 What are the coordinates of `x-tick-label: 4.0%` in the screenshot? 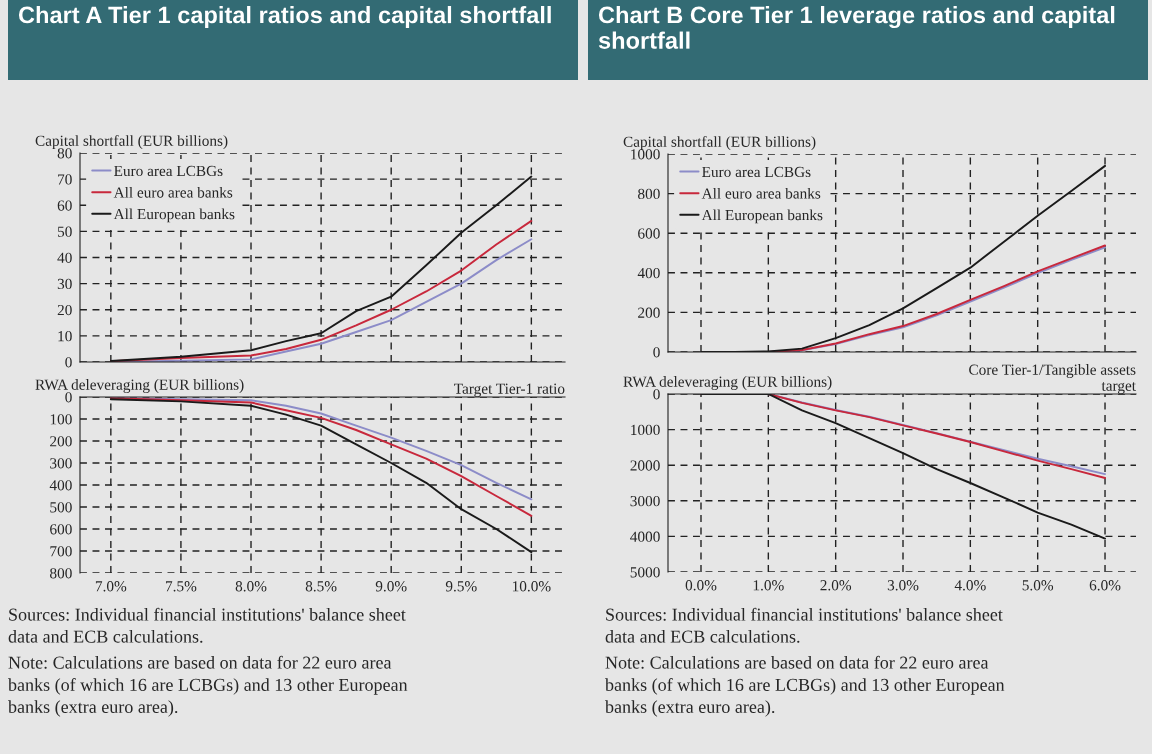 It's located at (970, 585).